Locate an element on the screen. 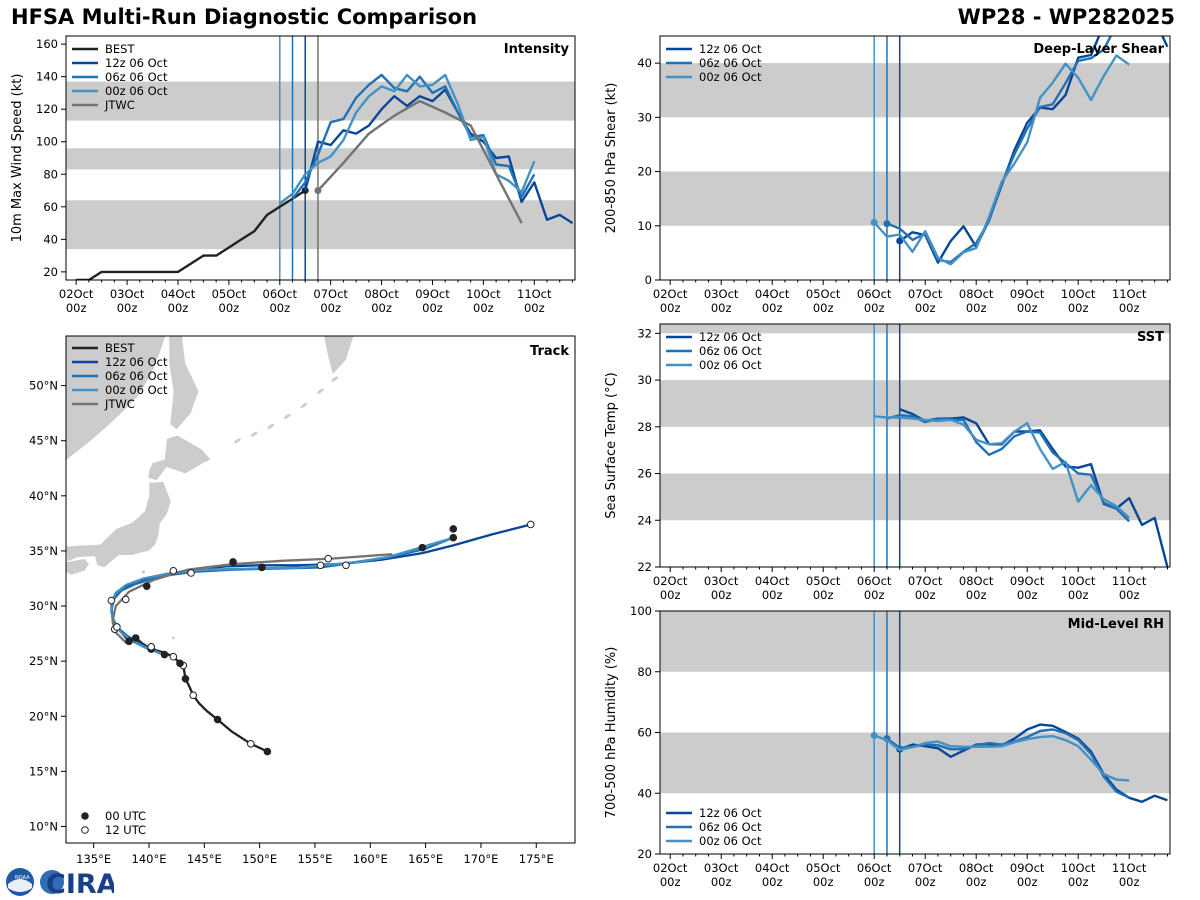 Image resolution: width=1200 pixels, height=900 pixels. sst-xtick-hour-9: 00z is located at coordinates (1129, 595).